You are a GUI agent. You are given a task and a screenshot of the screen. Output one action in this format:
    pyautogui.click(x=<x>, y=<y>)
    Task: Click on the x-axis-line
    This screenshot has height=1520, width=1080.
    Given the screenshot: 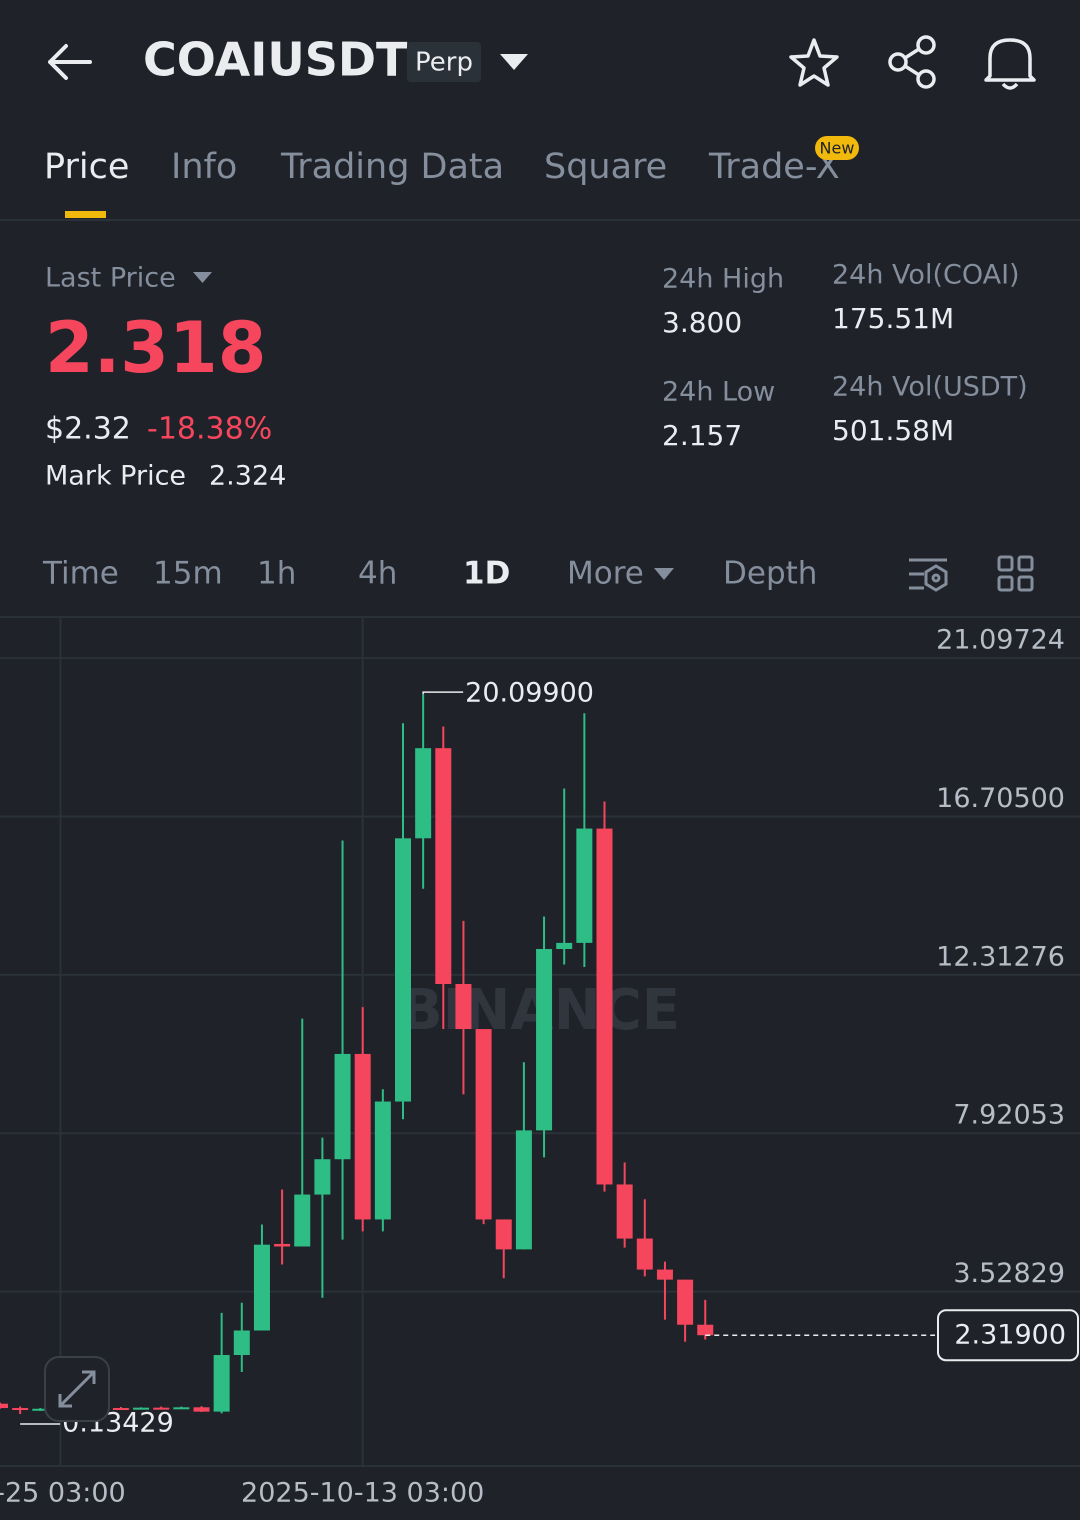 What is the action you would take?
    pyautogui.click(x=540, y=1466)
    